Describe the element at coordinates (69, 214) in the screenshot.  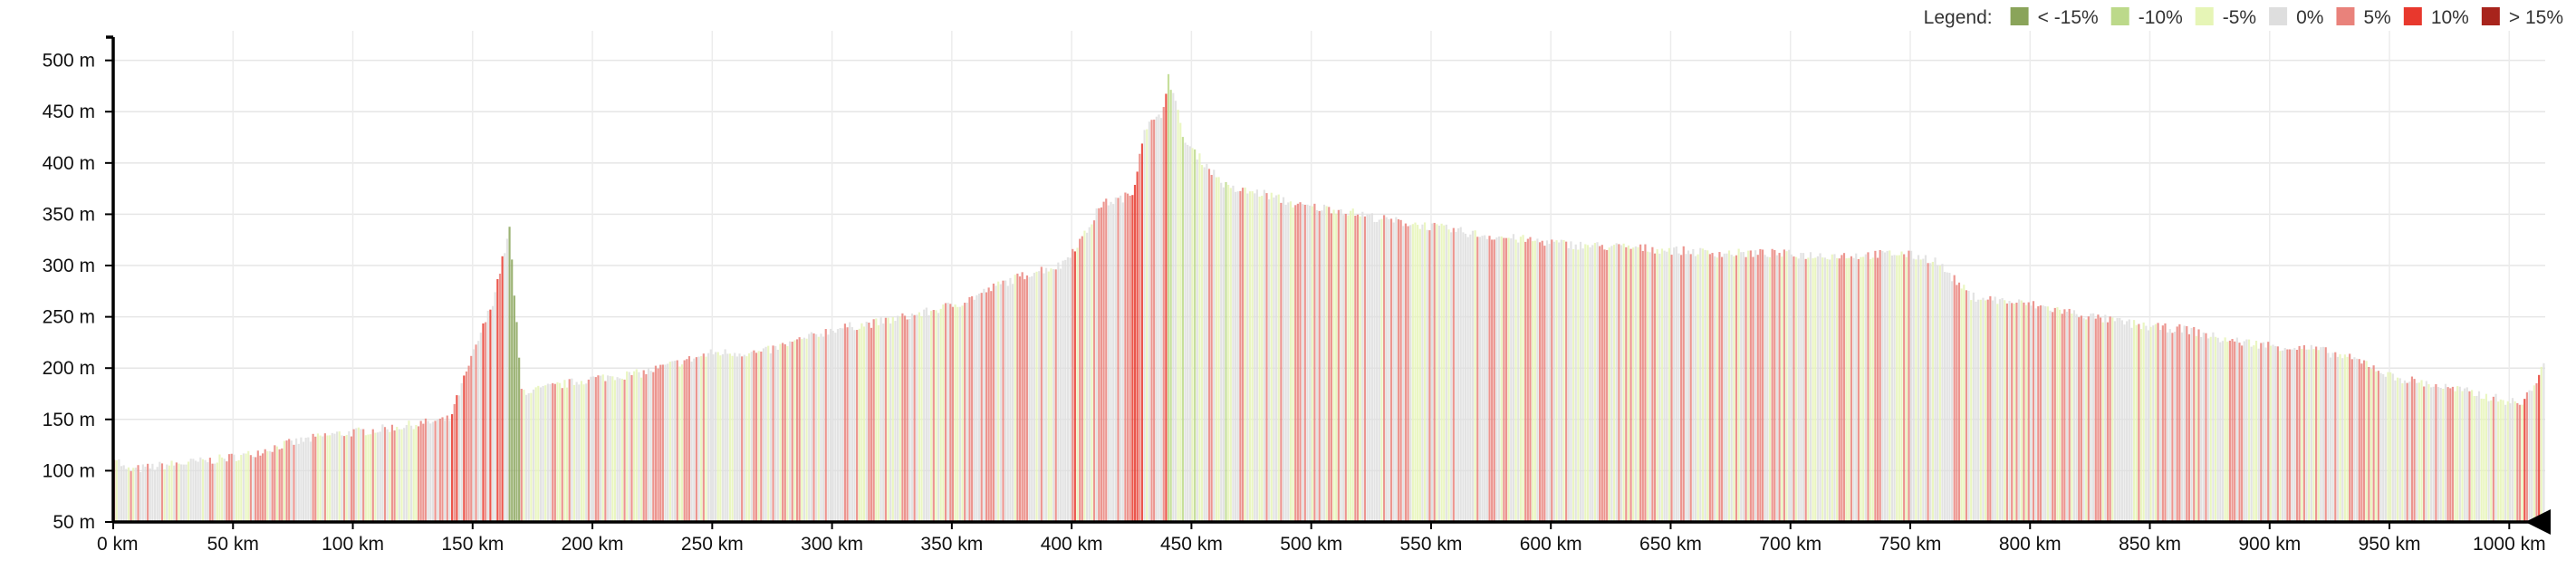
I see `y-tick-label: 350 m` at that location.